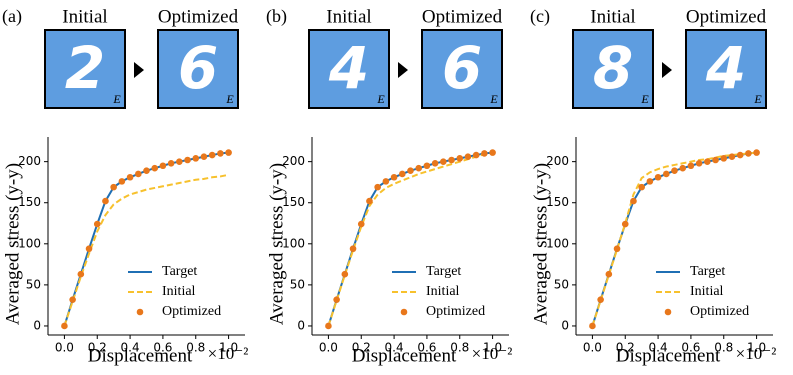  I want to click on x-axis-label: Displacement, so click(668, 355).